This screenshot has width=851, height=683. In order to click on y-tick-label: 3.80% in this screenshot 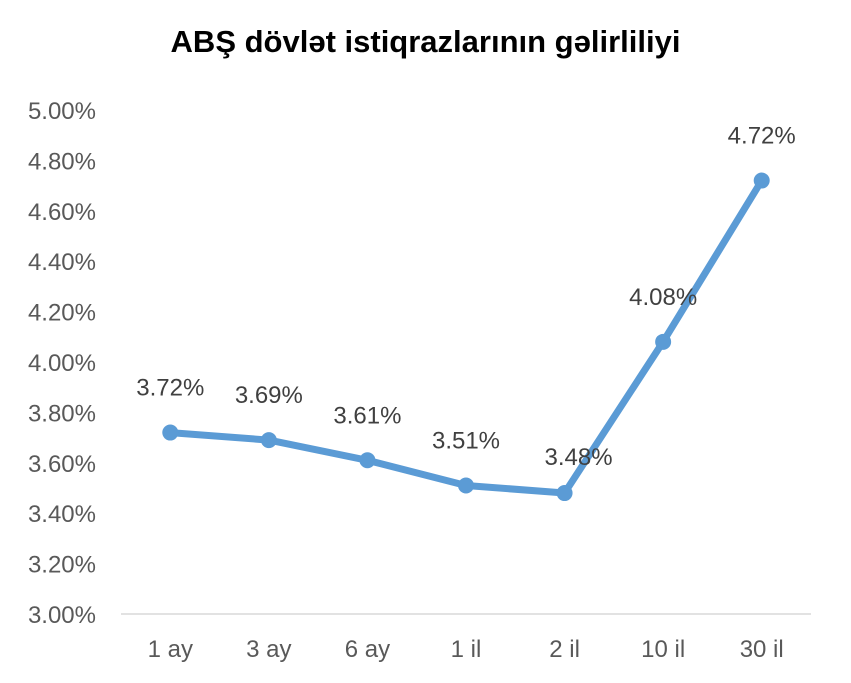, I will do `click(62, 413)`.